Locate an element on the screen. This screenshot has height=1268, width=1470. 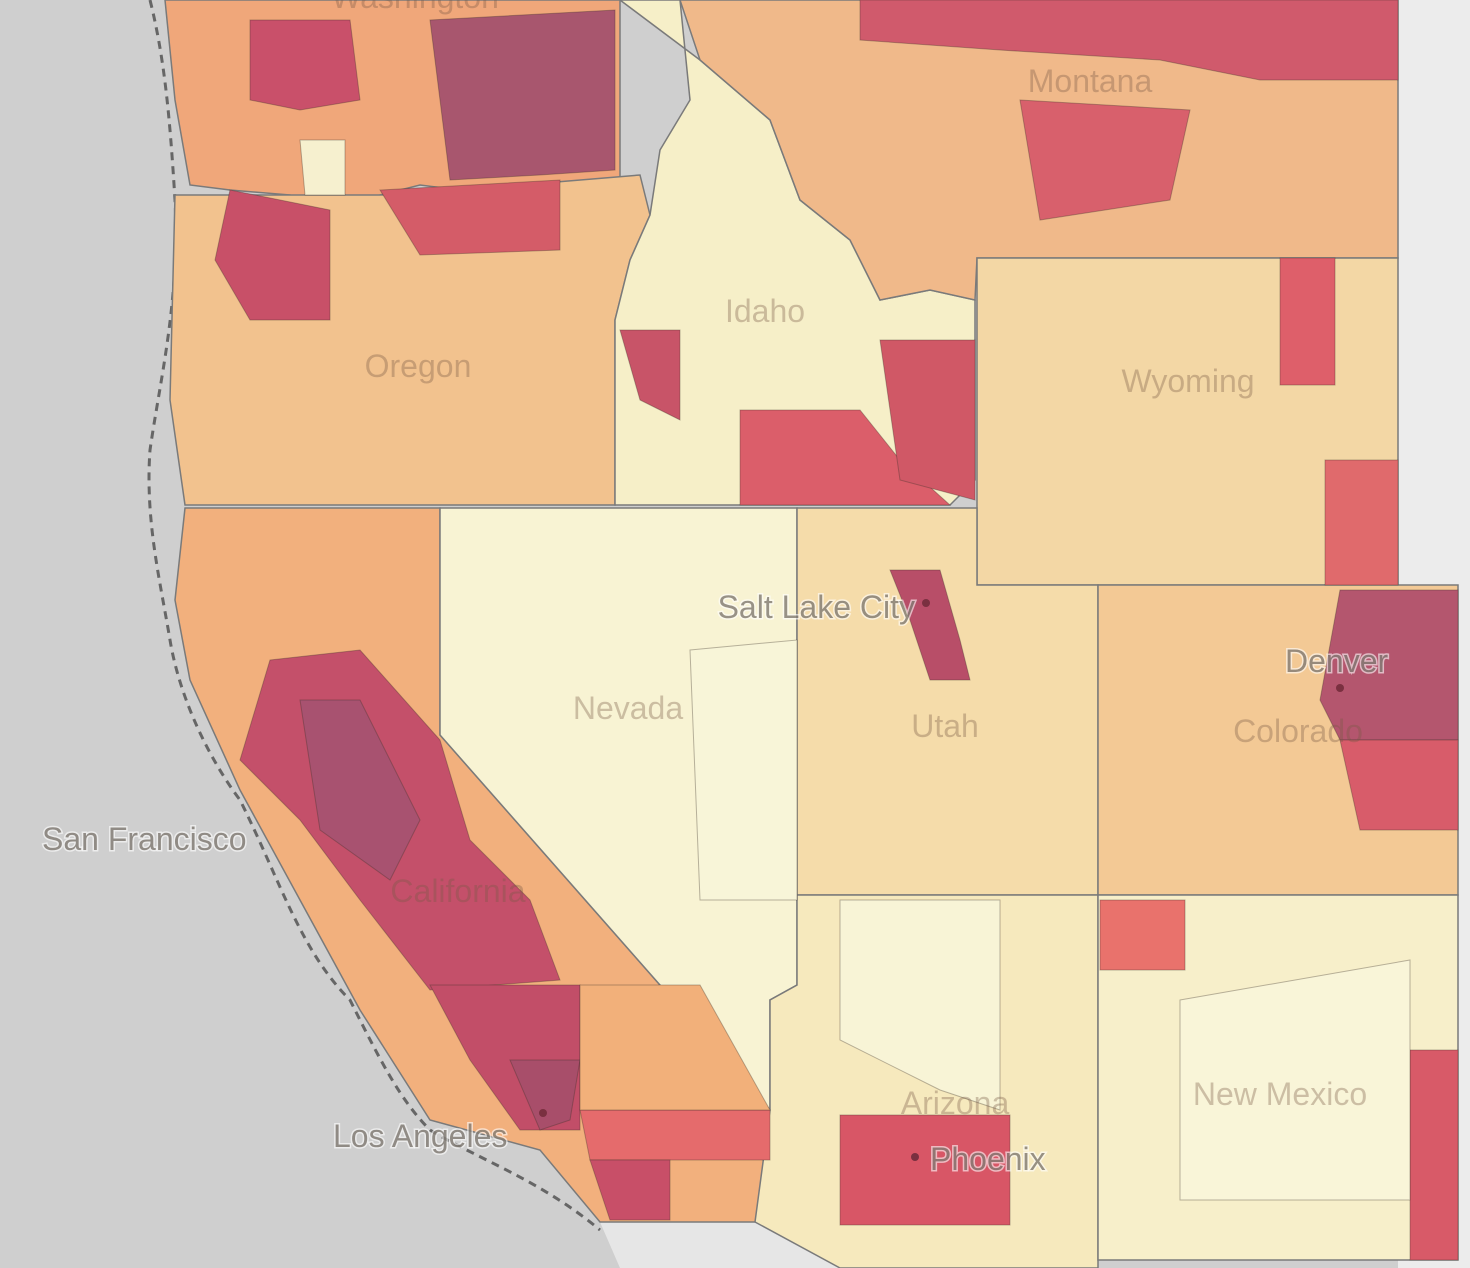
city-label: Salt Lake City is located at coordinates (816, 607).